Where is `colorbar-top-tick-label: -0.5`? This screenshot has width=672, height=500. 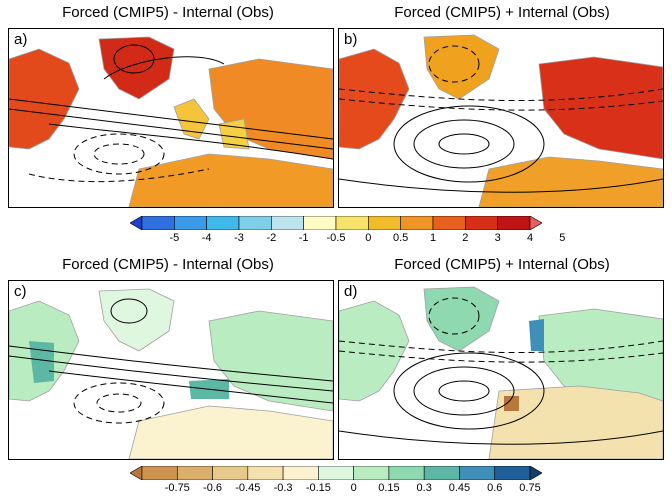
colorbar-top-tick-label: -0.5 is located at coordinates (336, 238).